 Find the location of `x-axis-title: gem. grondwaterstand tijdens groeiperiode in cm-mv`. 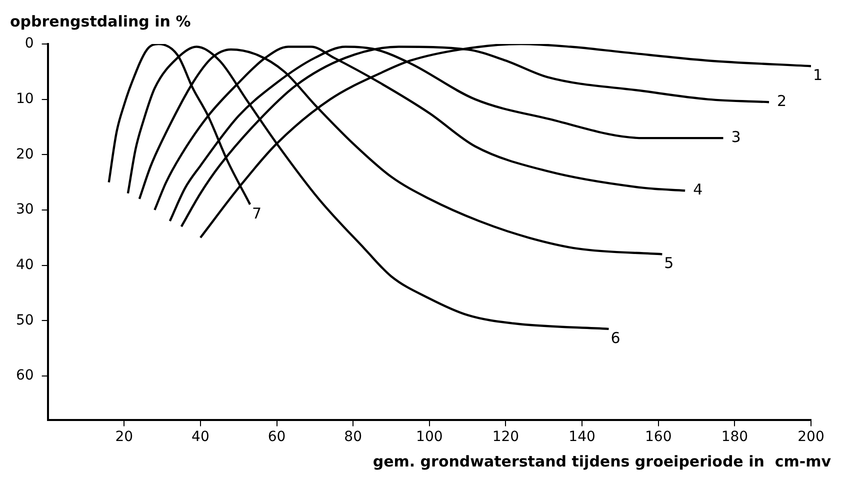

x-axis-title: gem. grondwaterstand tijdens groeiperiode in cm-mv is located at coordinates (602, 461).